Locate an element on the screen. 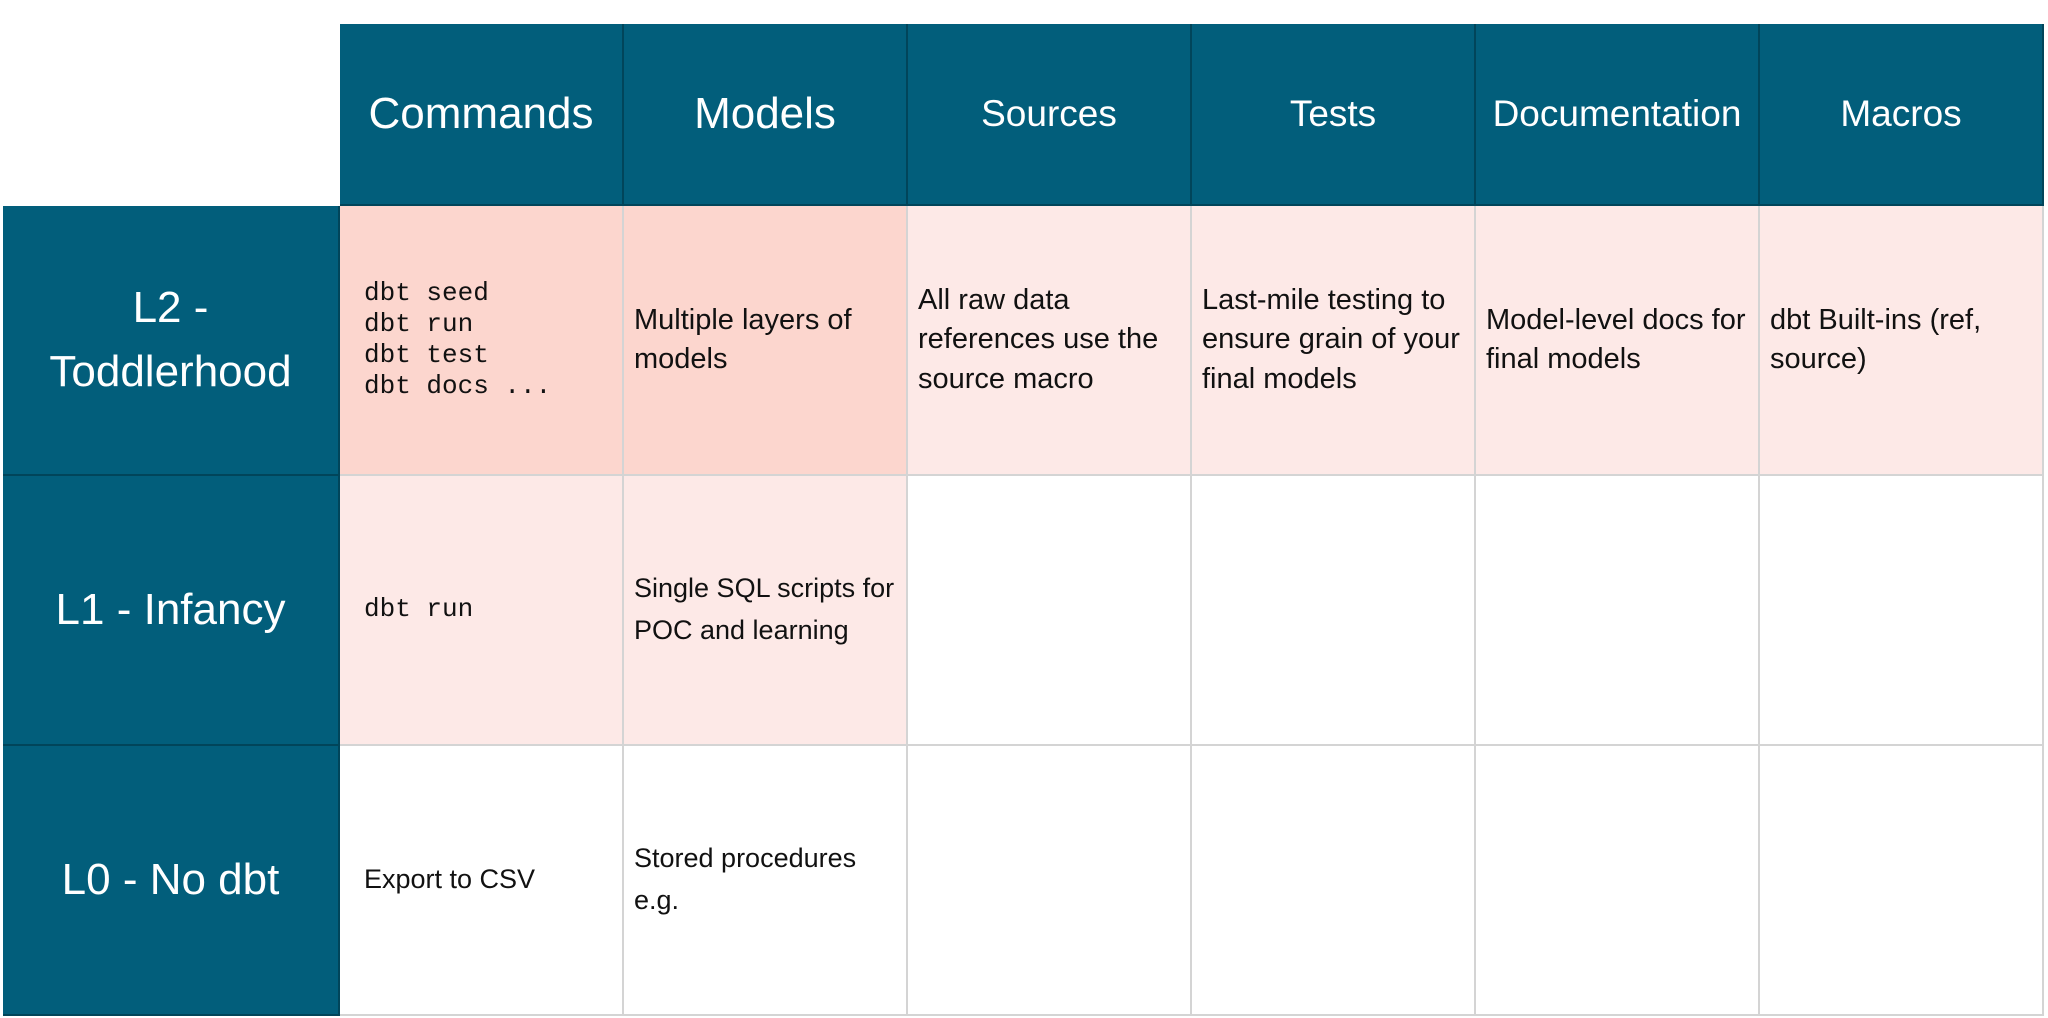  column-header: Sources is located at coordinates (1050, 115).